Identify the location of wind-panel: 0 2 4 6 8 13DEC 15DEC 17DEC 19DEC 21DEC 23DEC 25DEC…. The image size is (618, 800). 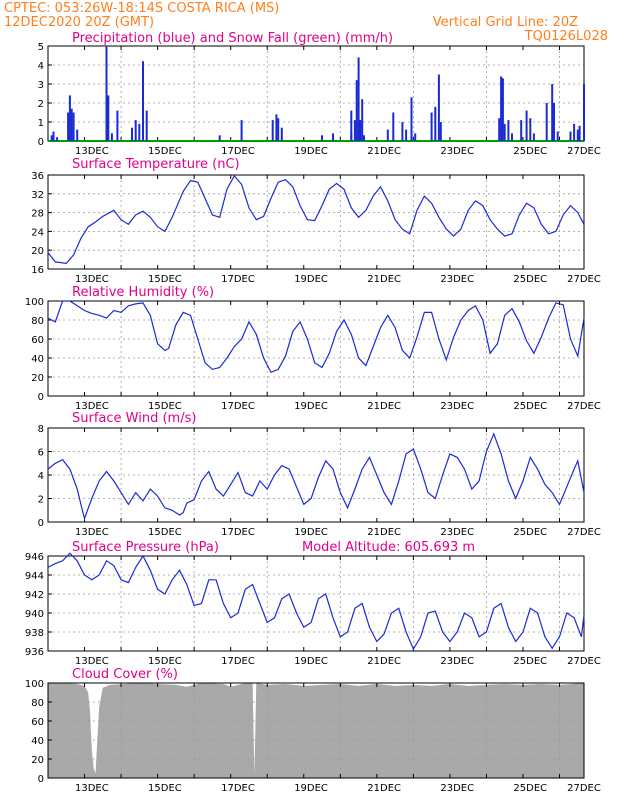
(319, 481).